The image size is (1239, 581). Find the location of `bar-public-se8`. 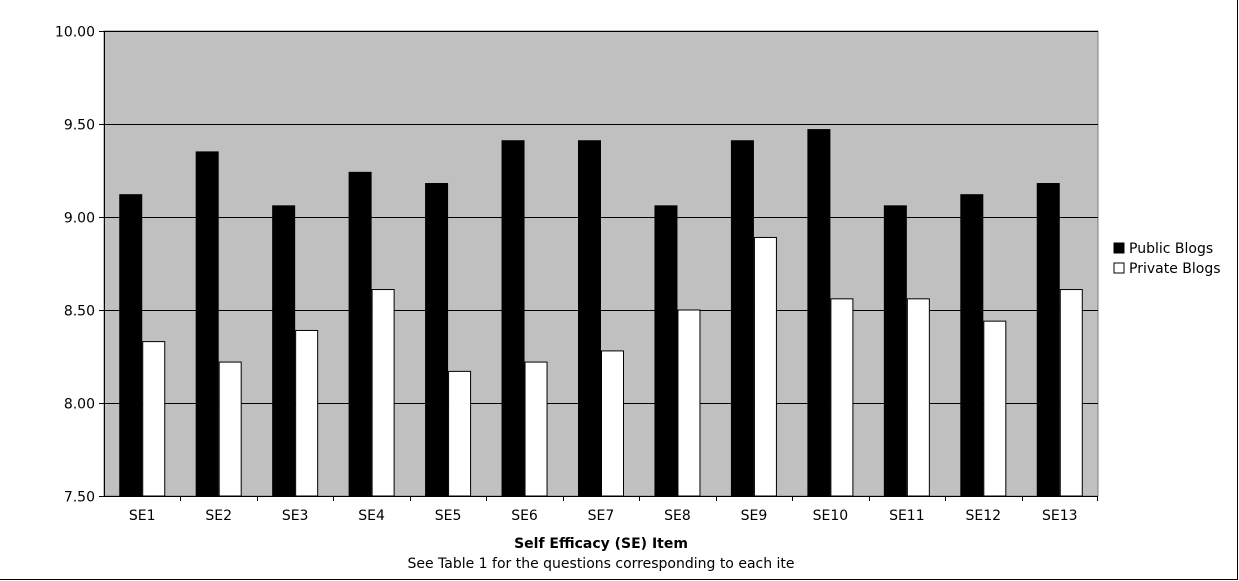

bar-public-se8 is located at coordinates (666, 351).